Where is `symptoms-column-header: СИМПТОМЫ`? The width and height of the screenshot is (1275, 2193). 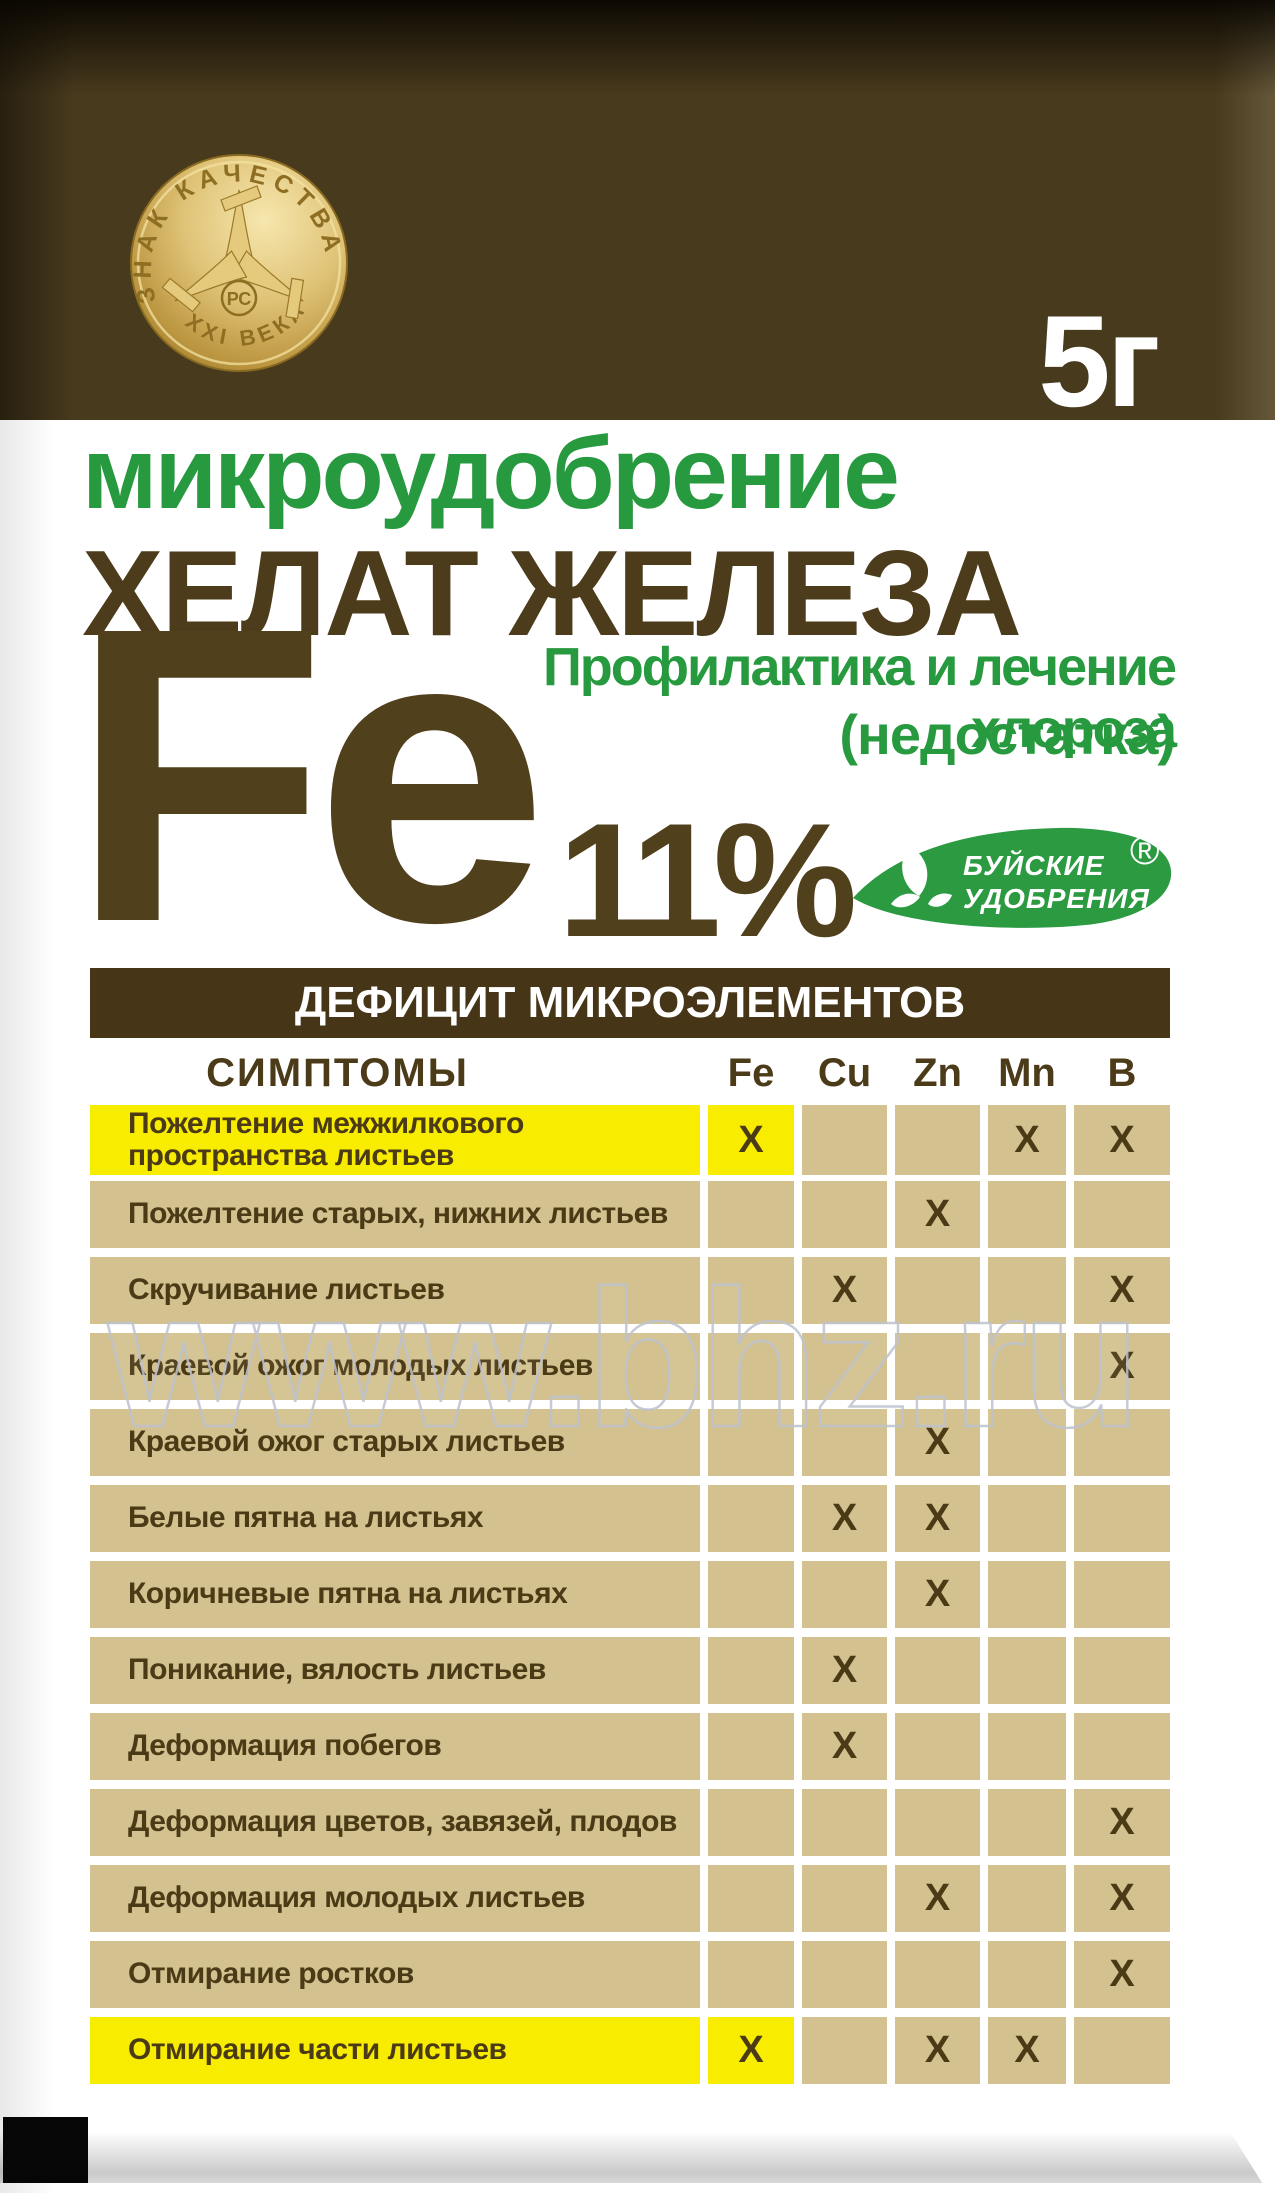
symptoms-column-header: СИМПТОМЫ is located at coordinates (337, 1073).